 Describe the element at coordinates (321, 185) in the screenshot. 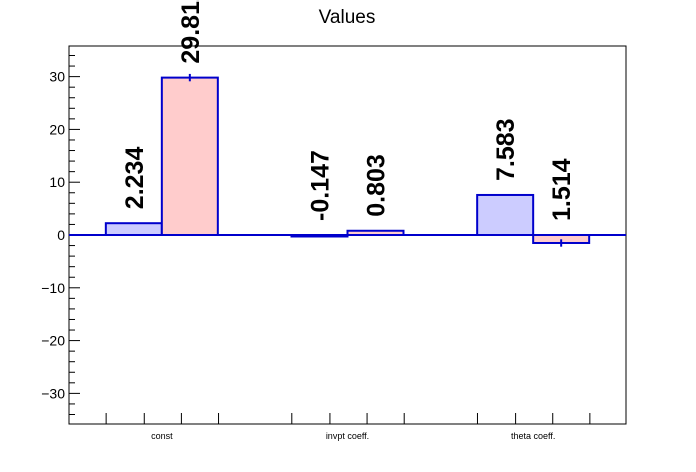

I see `bar-value-label: -0.147` at that location.